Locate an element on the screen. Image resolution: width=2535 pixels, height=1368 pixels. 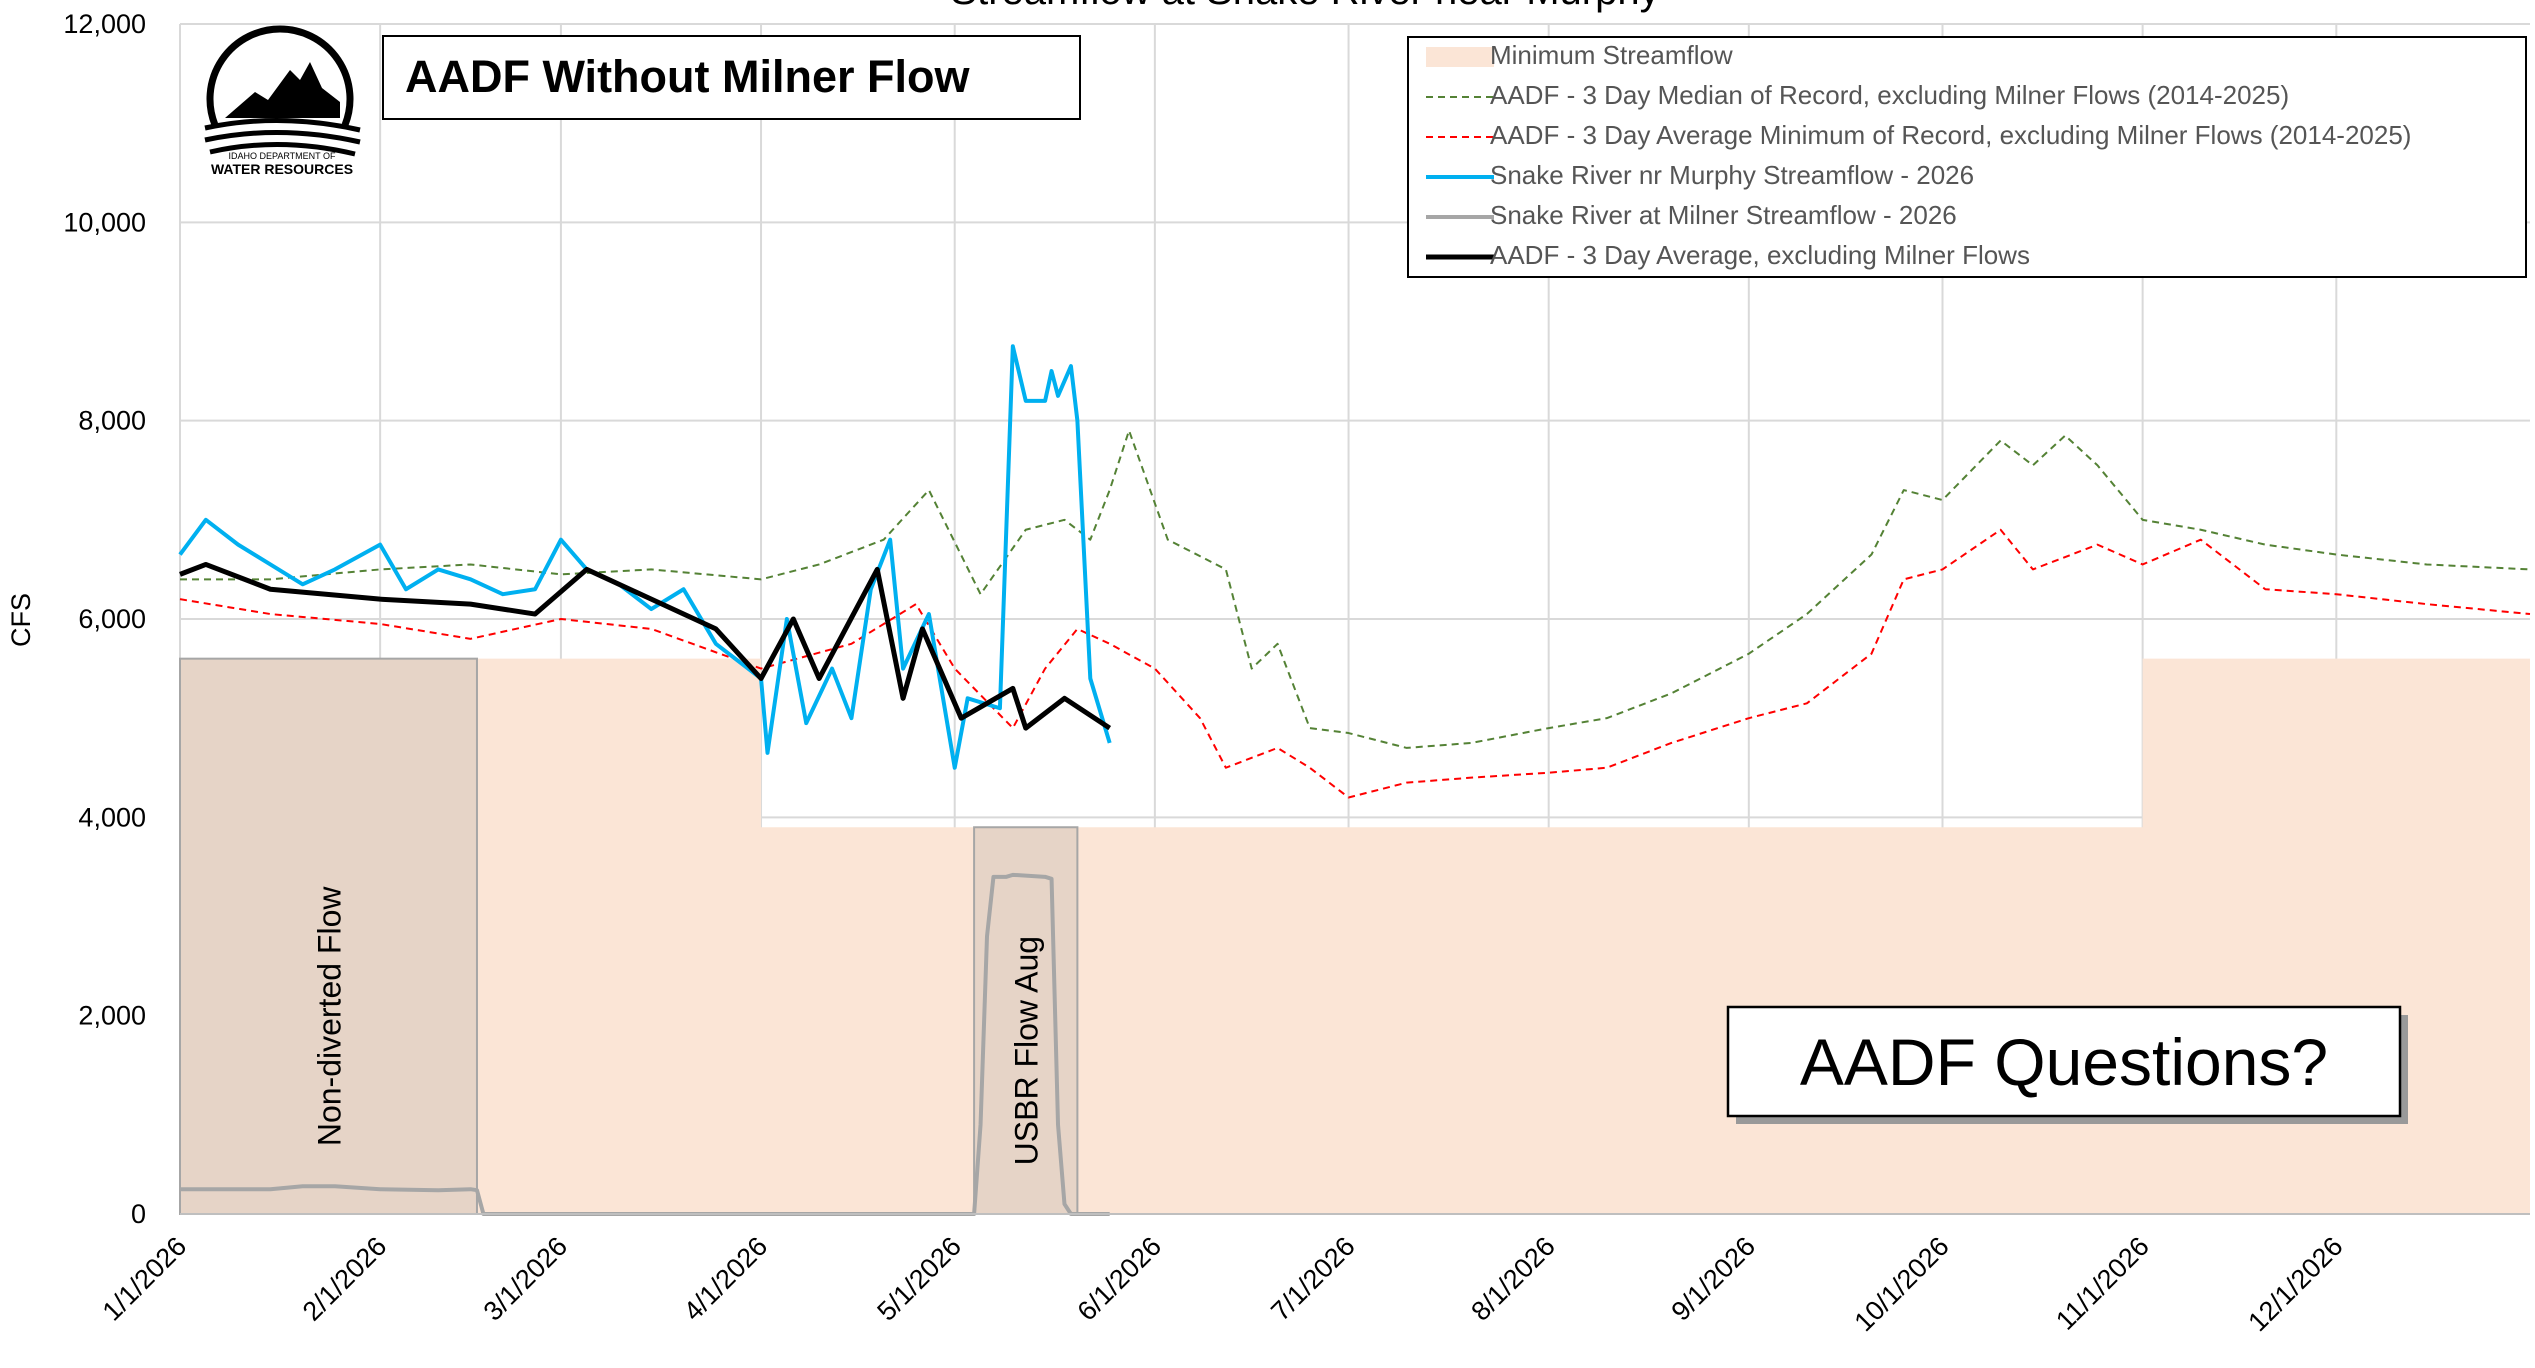
y-tick-label: 8,000 is located at coordinates (112, 421).